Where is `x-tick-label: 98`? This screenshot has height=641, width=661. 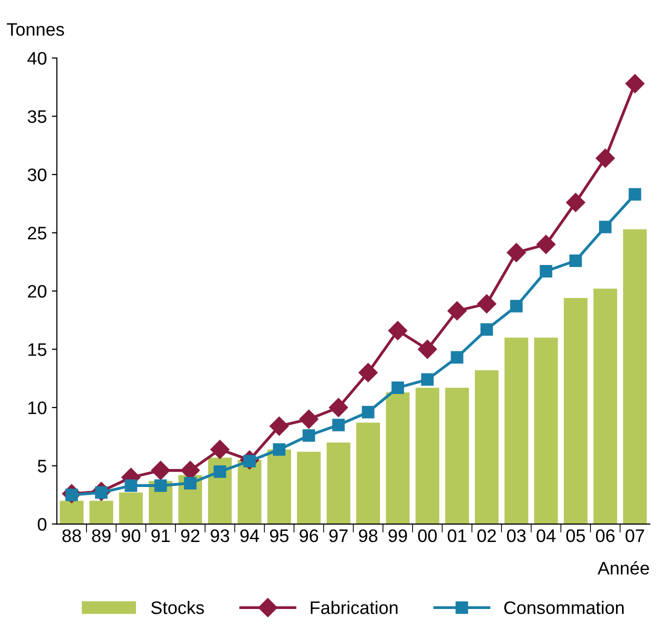
x-tick-label: 98 is located at coordinates (368, 535).